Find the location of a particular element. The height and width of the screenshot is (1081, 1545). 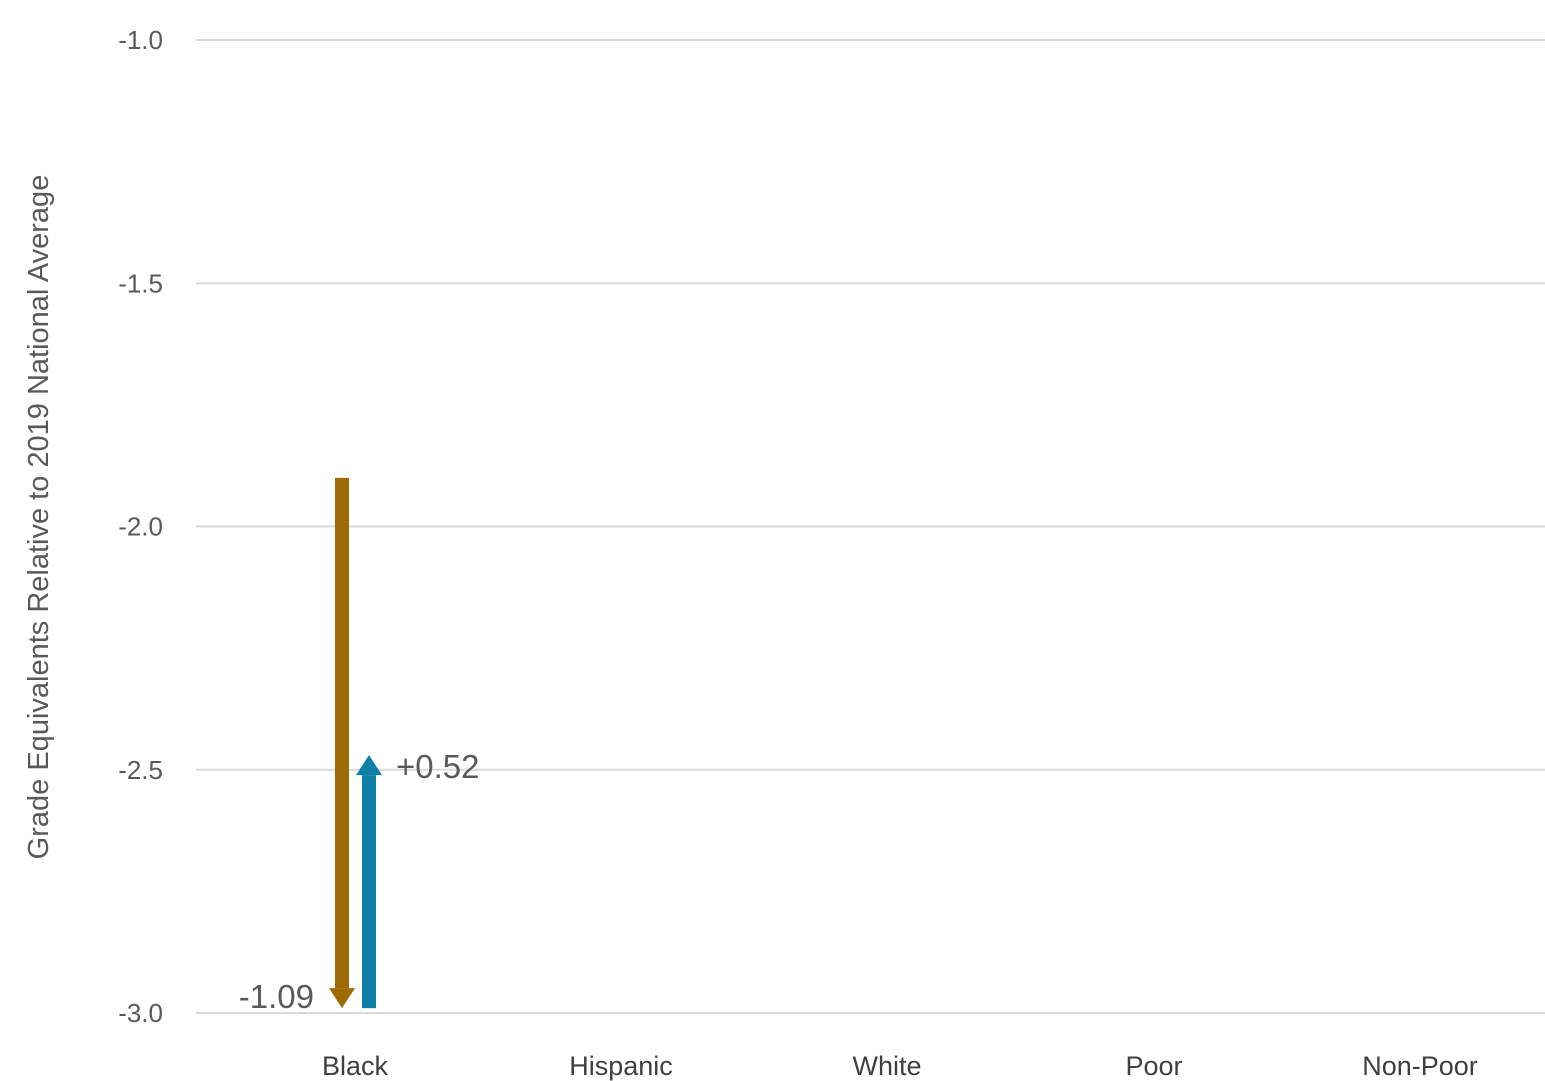

y-tick-label: -2.5 is located at coordinates (140, 770).